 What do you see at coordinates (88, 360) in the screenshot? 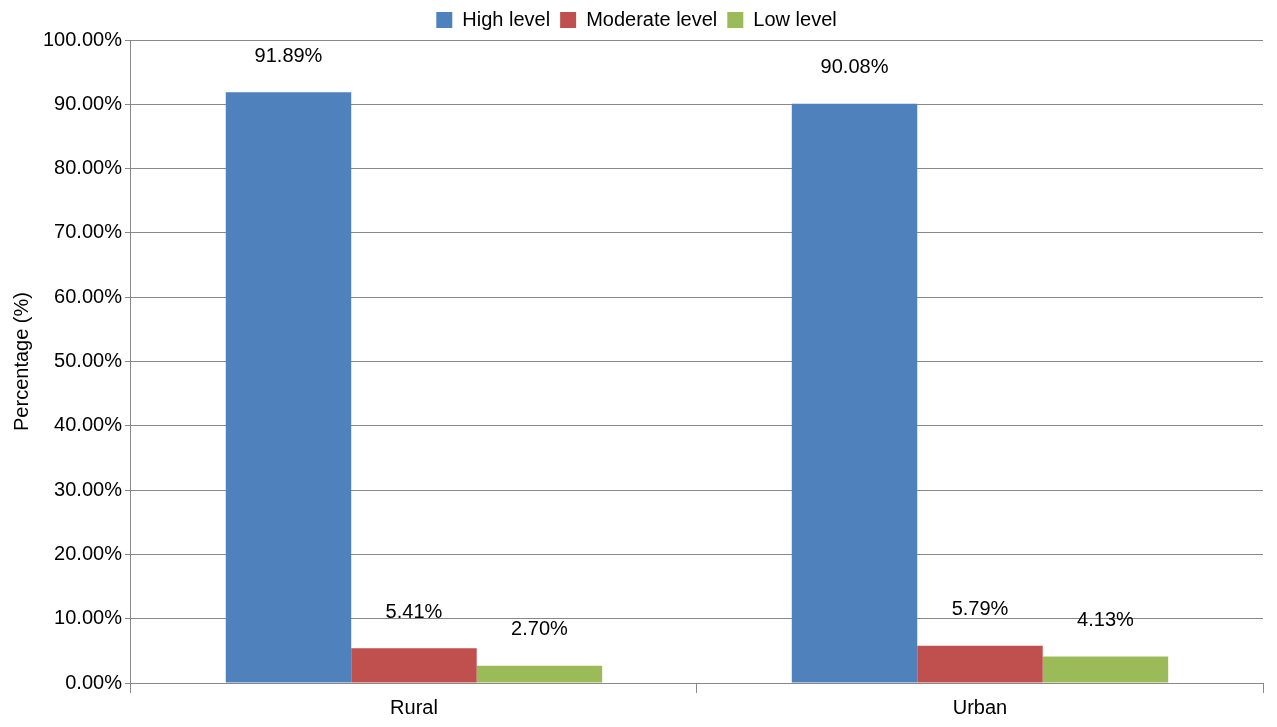
I see `y-tick-label: 50.00%` at bounding box center [88, 360].